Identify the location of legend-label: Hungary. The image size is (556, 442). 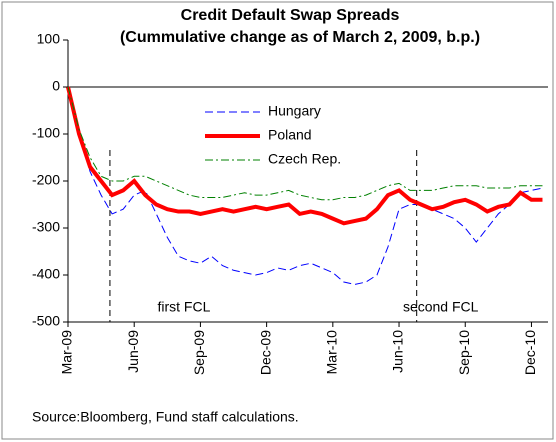
(294, 111).